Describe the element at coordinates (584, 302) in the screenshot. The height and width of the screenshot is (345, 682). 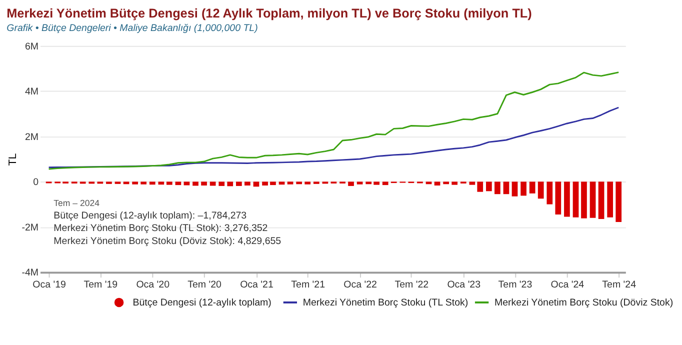
I see `legend-label: Merkezi Yönetim Borç Stoku (Döviz Stok)` at that location.